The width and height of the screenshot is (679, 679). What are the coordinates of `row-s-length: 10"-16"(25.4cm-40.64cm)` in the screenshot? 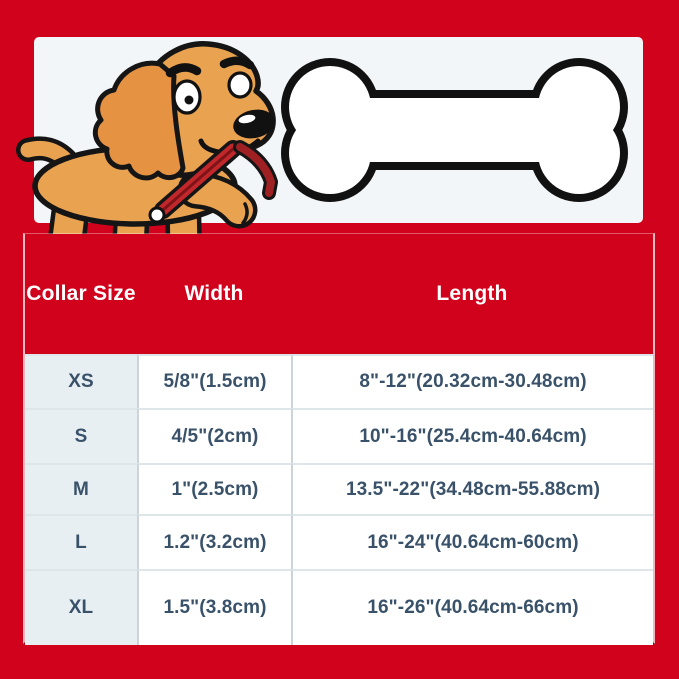 It's located at (472, 435).